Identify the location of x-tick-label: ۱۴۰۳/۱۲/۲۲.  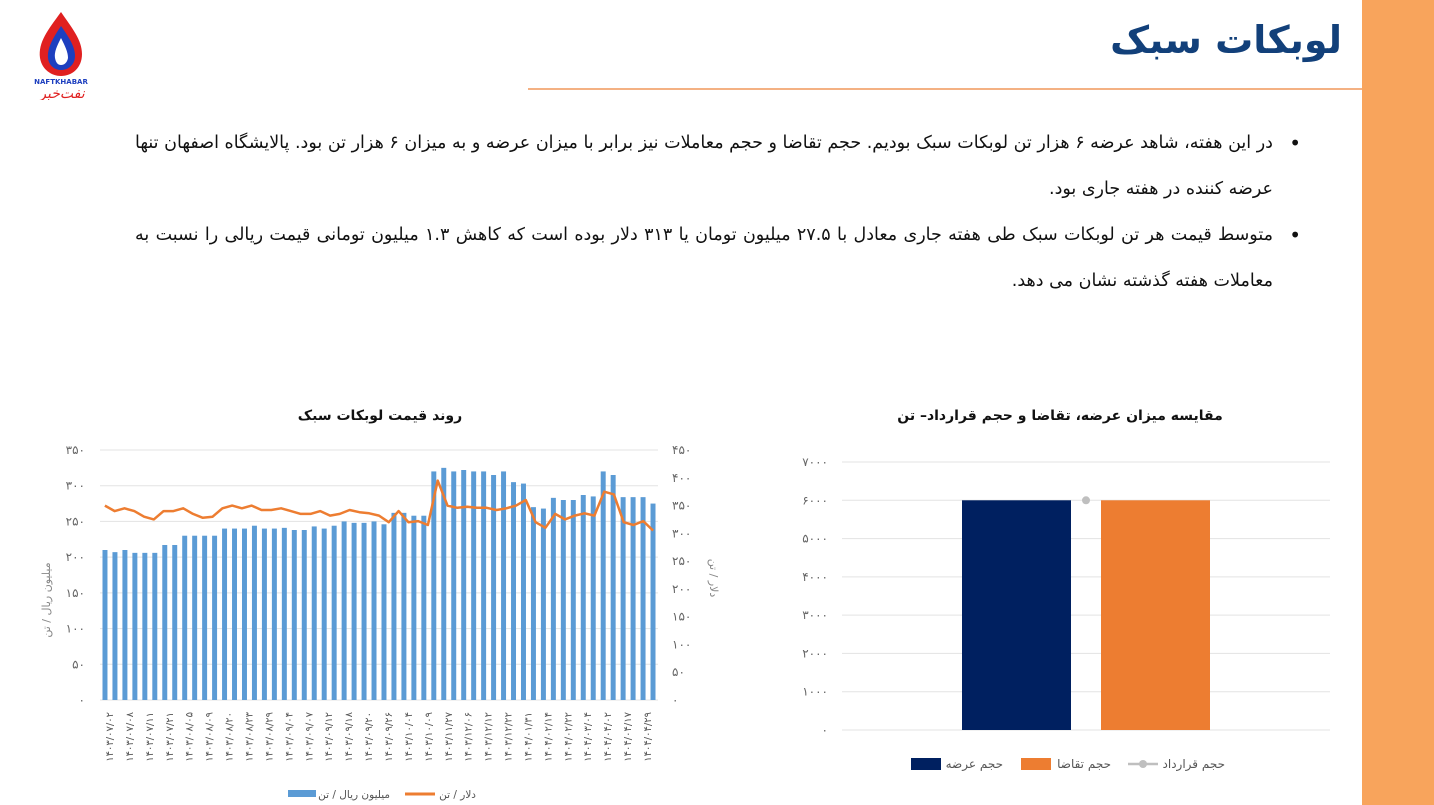
(509, 737).